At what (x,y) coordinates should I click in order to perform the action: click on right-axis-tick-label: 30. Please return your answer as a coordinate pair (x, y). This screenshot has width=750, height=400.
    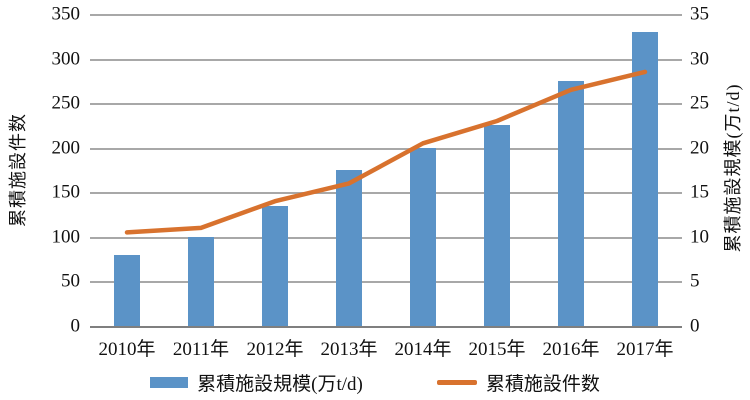
    Looking at the image, I should click on (699, 59).